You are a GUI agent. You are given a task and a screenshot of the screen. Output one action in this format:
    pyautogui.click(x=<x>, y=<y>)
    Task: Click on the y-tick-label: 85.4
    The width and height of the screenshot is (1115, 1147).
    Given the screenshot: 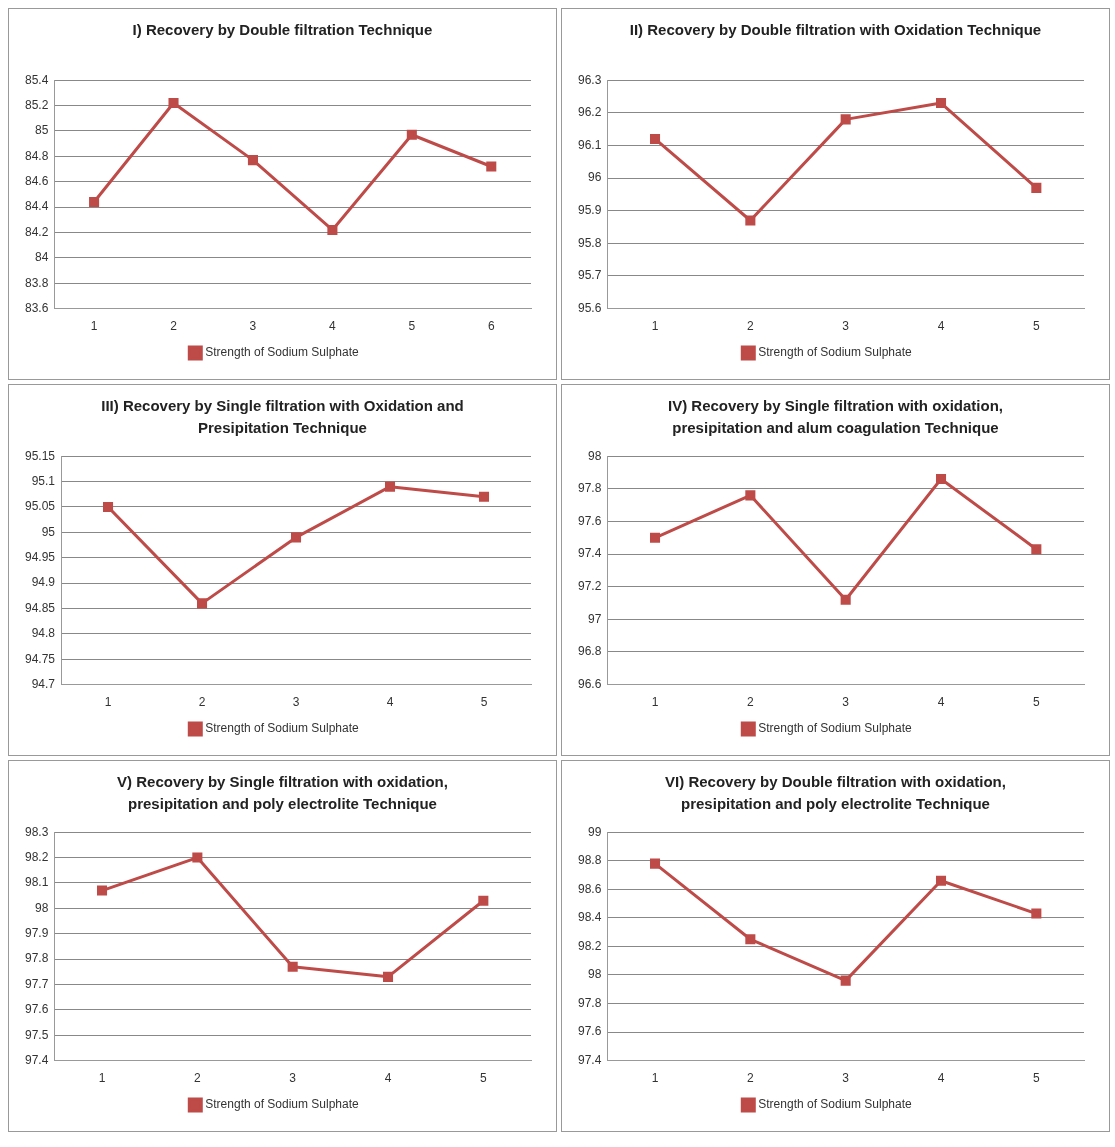 What is the action you would take?
    pyautogui.click(x=37, y=79)
    